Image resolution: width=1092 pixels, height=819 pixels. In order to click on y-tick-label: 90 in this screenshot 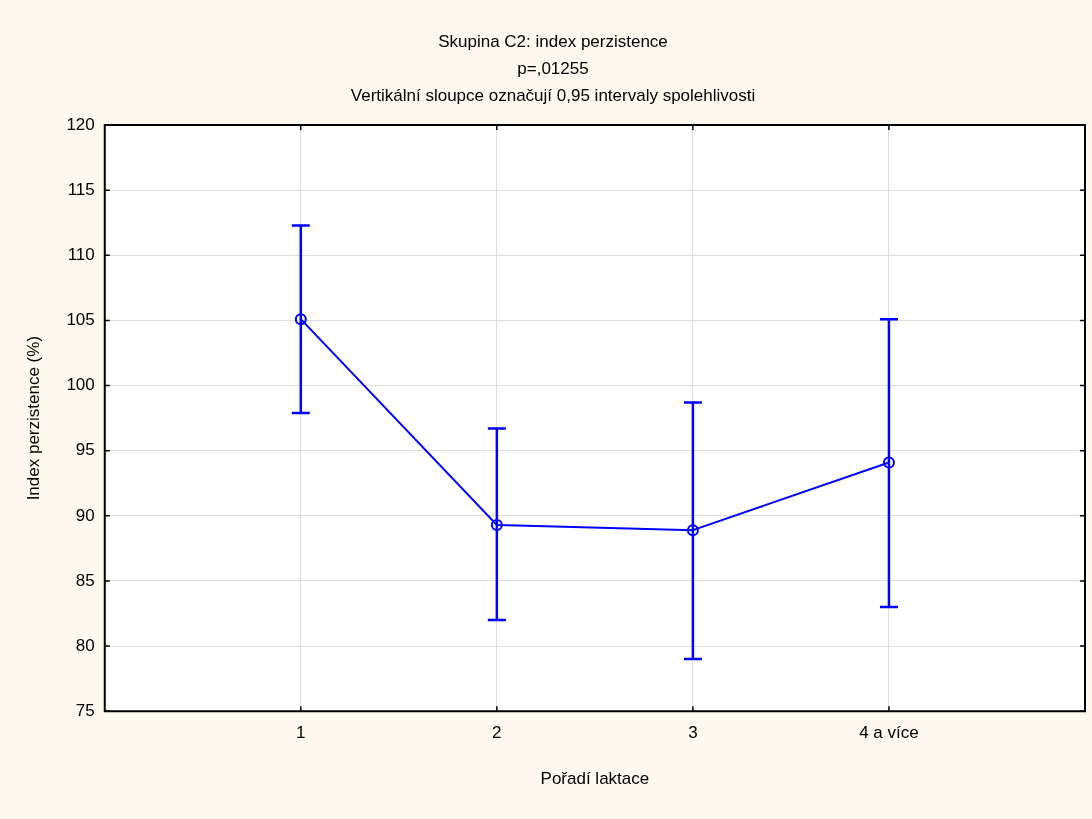, I will do `click(85, 515)`.